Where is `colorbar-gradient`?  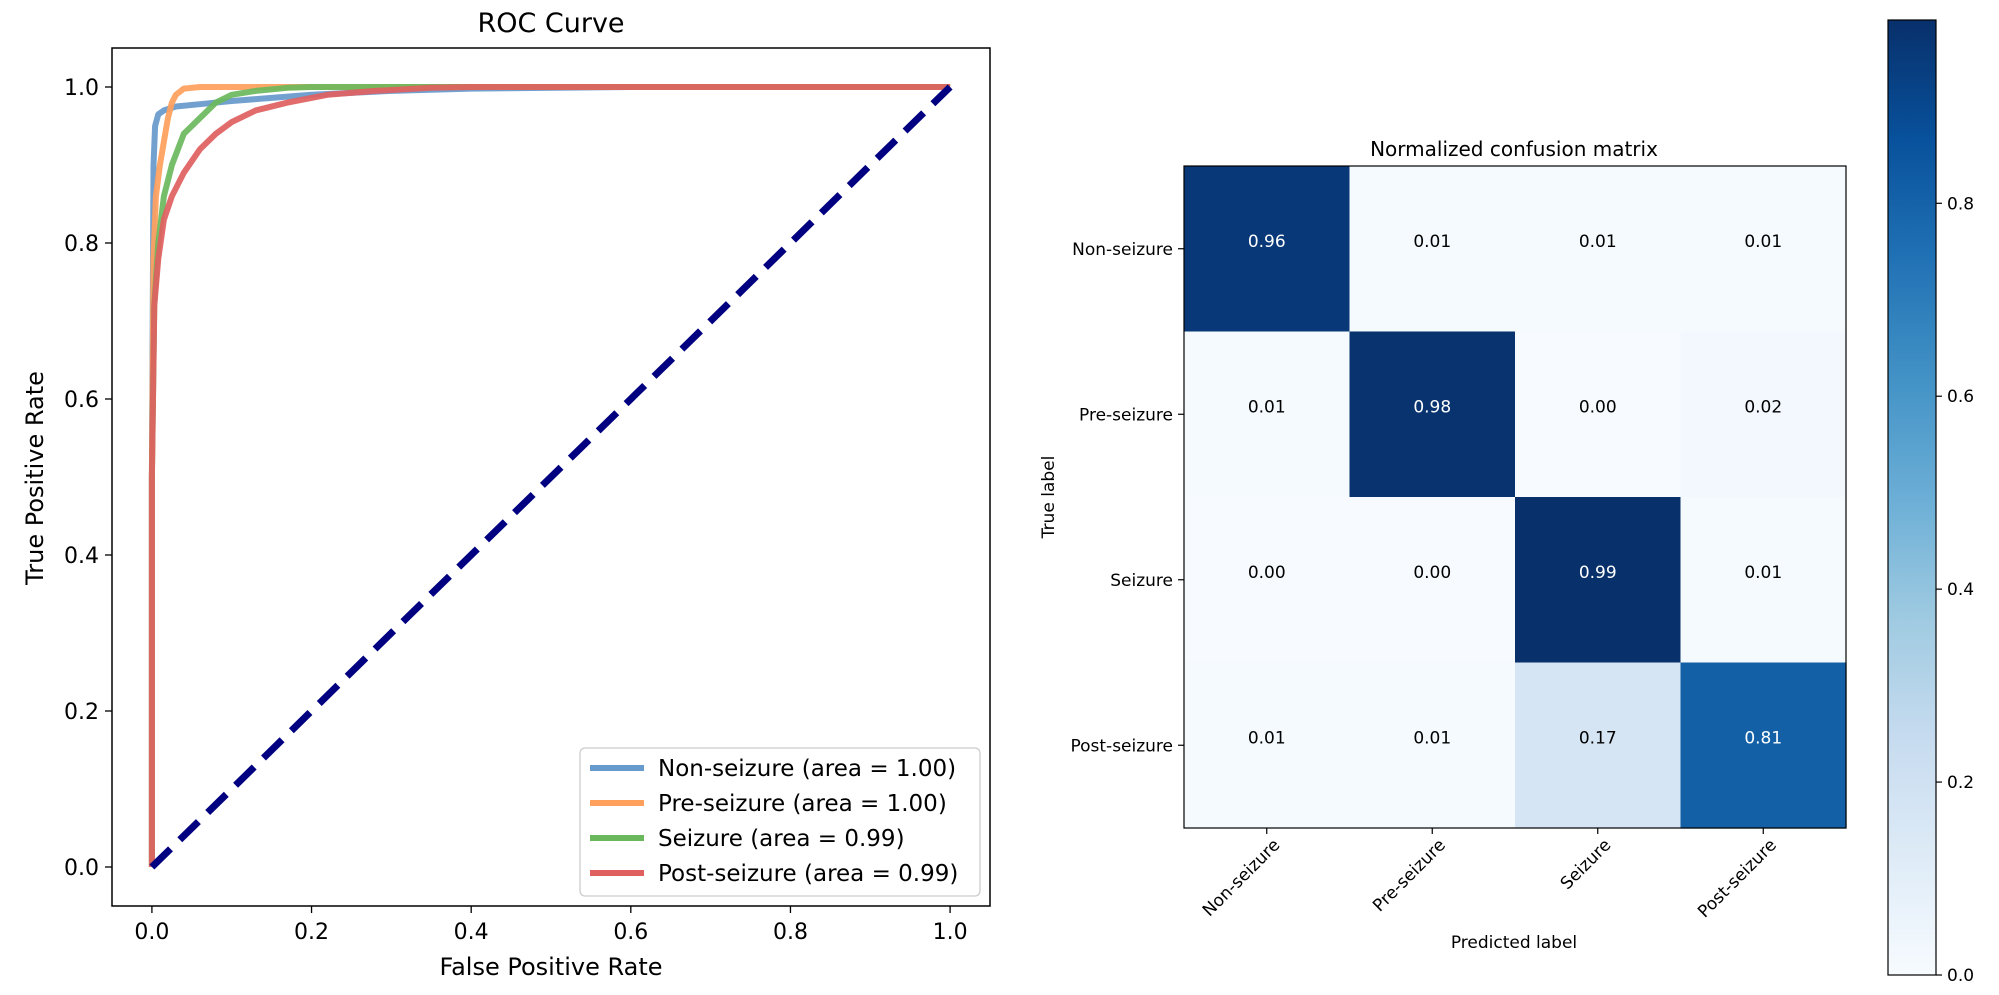
colorbar-gradient is located at coordinates (1912, 497).